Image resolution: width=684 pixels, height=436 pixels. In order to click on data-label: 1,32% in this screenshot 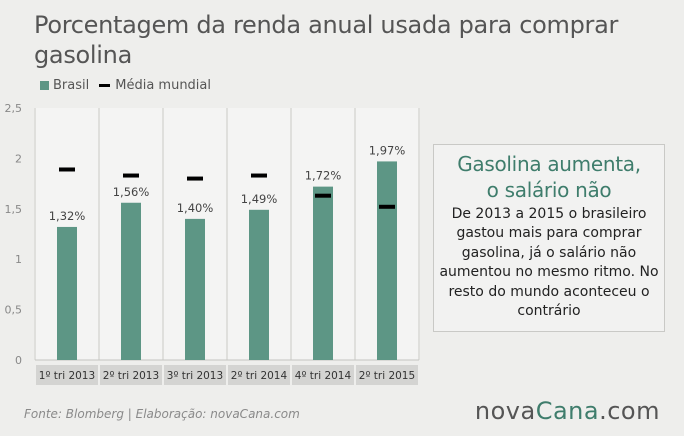, I will do `click(67, 216)`.